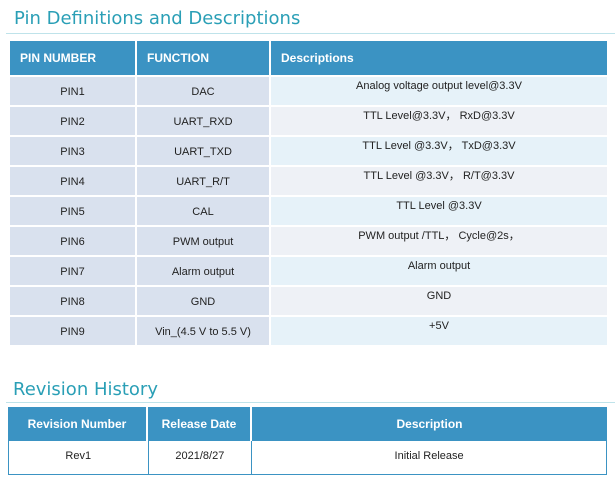  I want to click on table-row: PIN5 CAL TTL Level @3.3V, so click(308, 211).